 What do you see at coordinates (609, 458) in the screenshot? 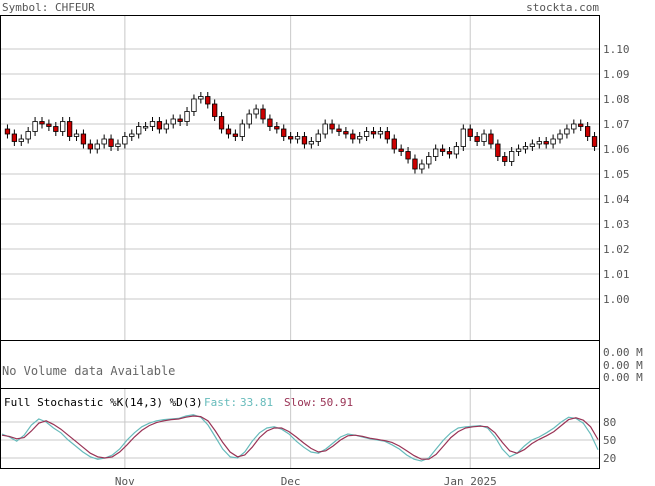
I see `stochastic-tick-label: 20` at bounding box center [609, 458].